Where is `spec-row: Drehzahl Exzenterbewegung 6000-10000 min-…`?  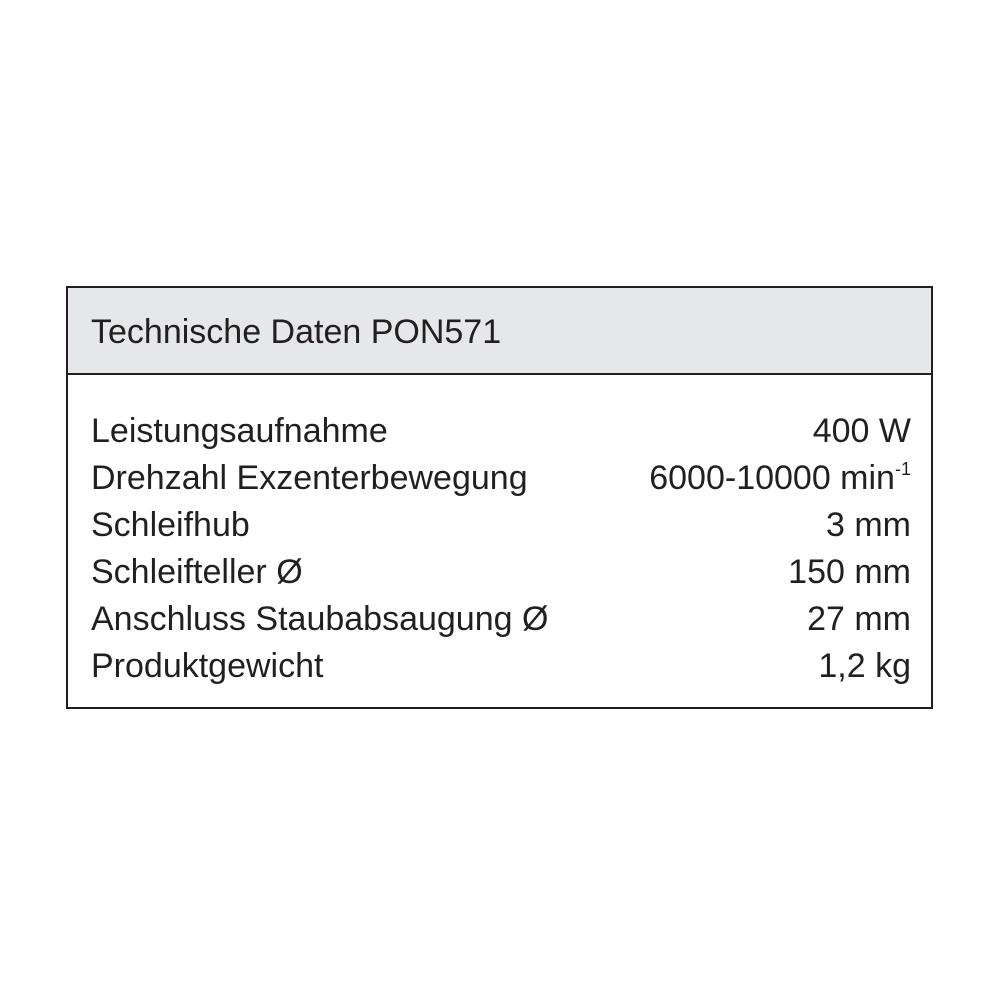 spec-row: Drehzahl Exzenterbewegung 6000-10000 min-… is located at coordinates (501, 478).